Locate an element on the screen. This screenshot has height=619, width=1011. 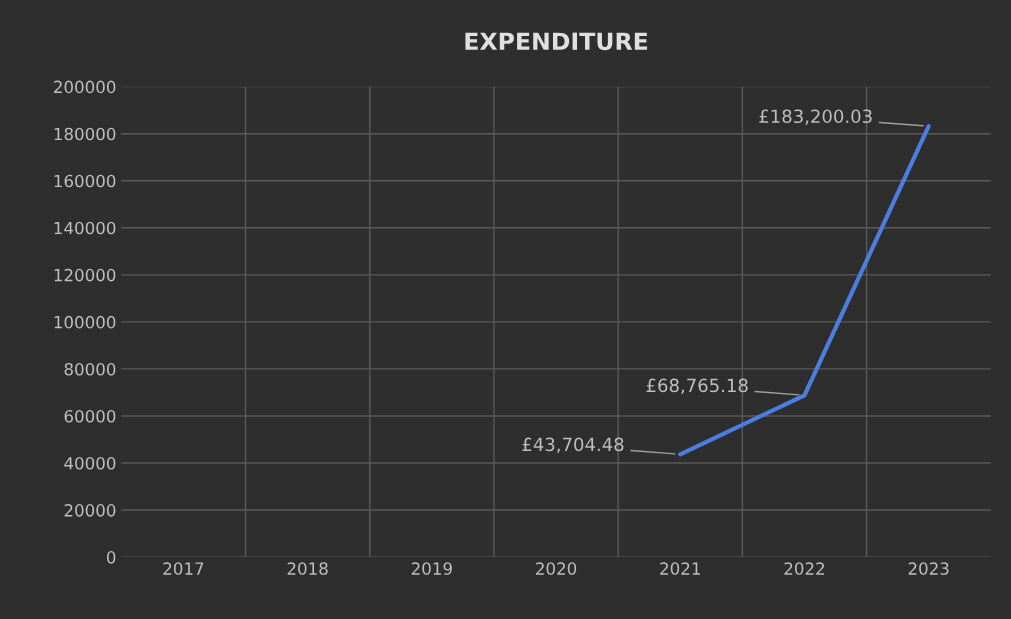
y-tick-label: 100000 is located at coordinates (85, 322).